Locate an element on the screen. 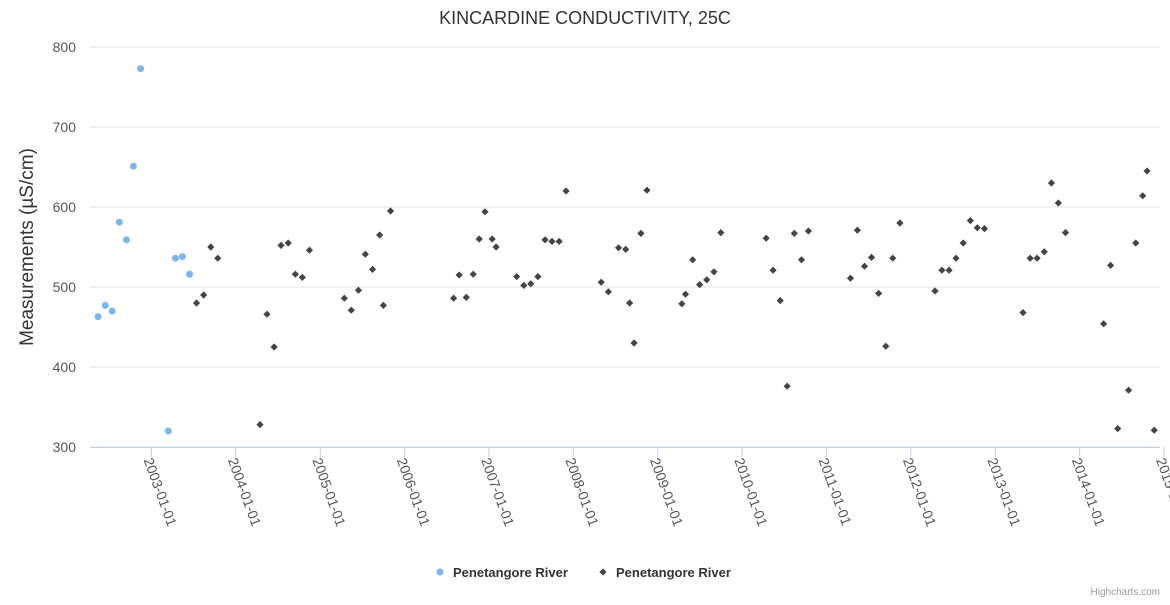 Image resolution: width=1170 pixels, height=605 pixels. legend: Penetangore River Penetangore River is located at coordinates (583, 572).